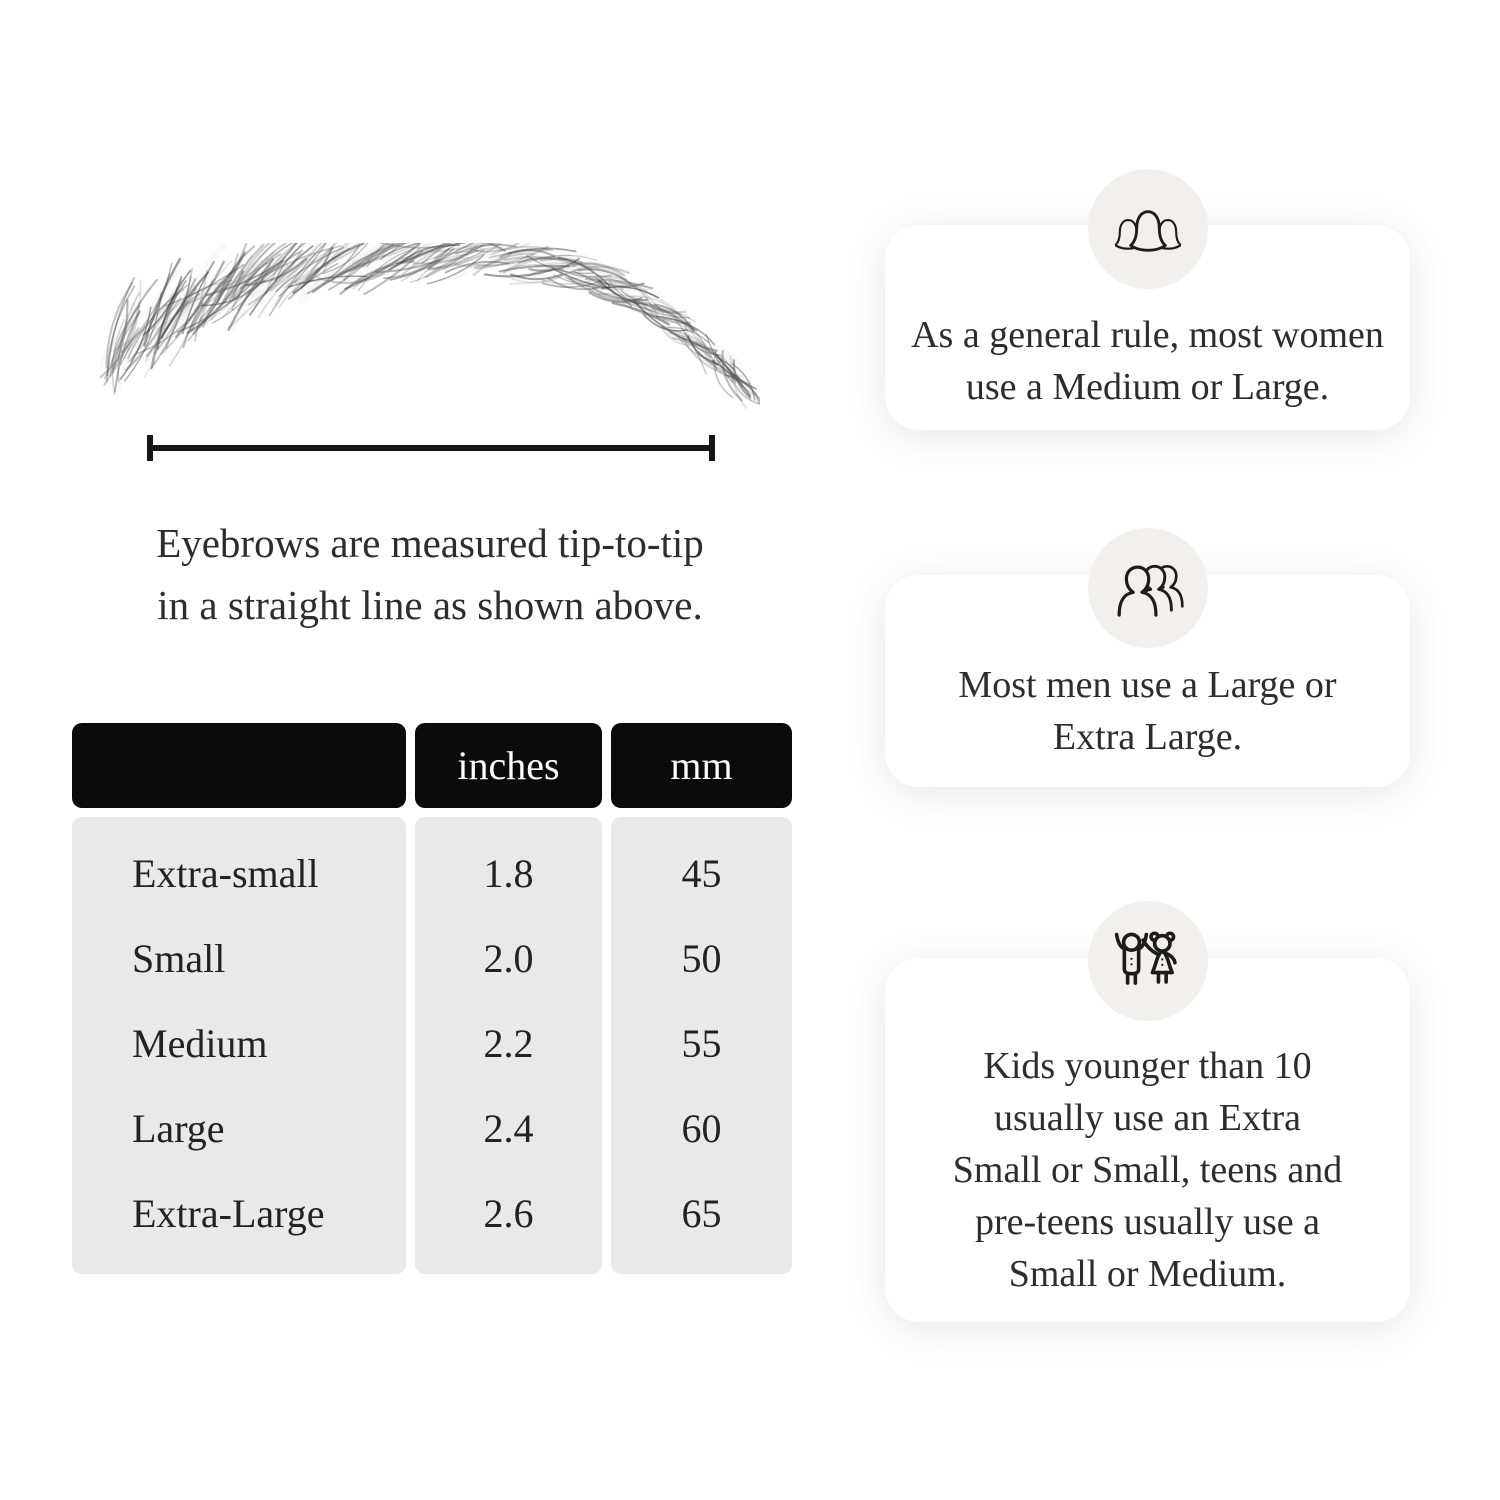 The image size is (1500, 1500). I want to click on table-cell-mm: 45, so click(701, 873).